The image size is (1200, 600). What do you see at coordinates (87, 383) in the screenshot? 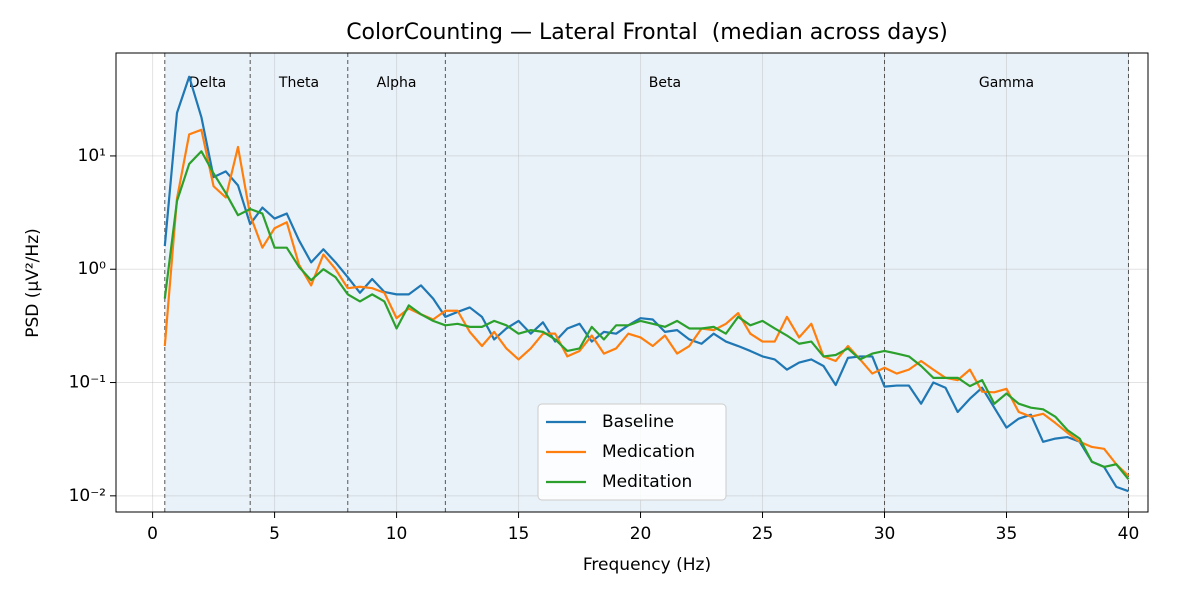
I see `y-tick-label: 10⁻¹` at bounding box center [87, 383].